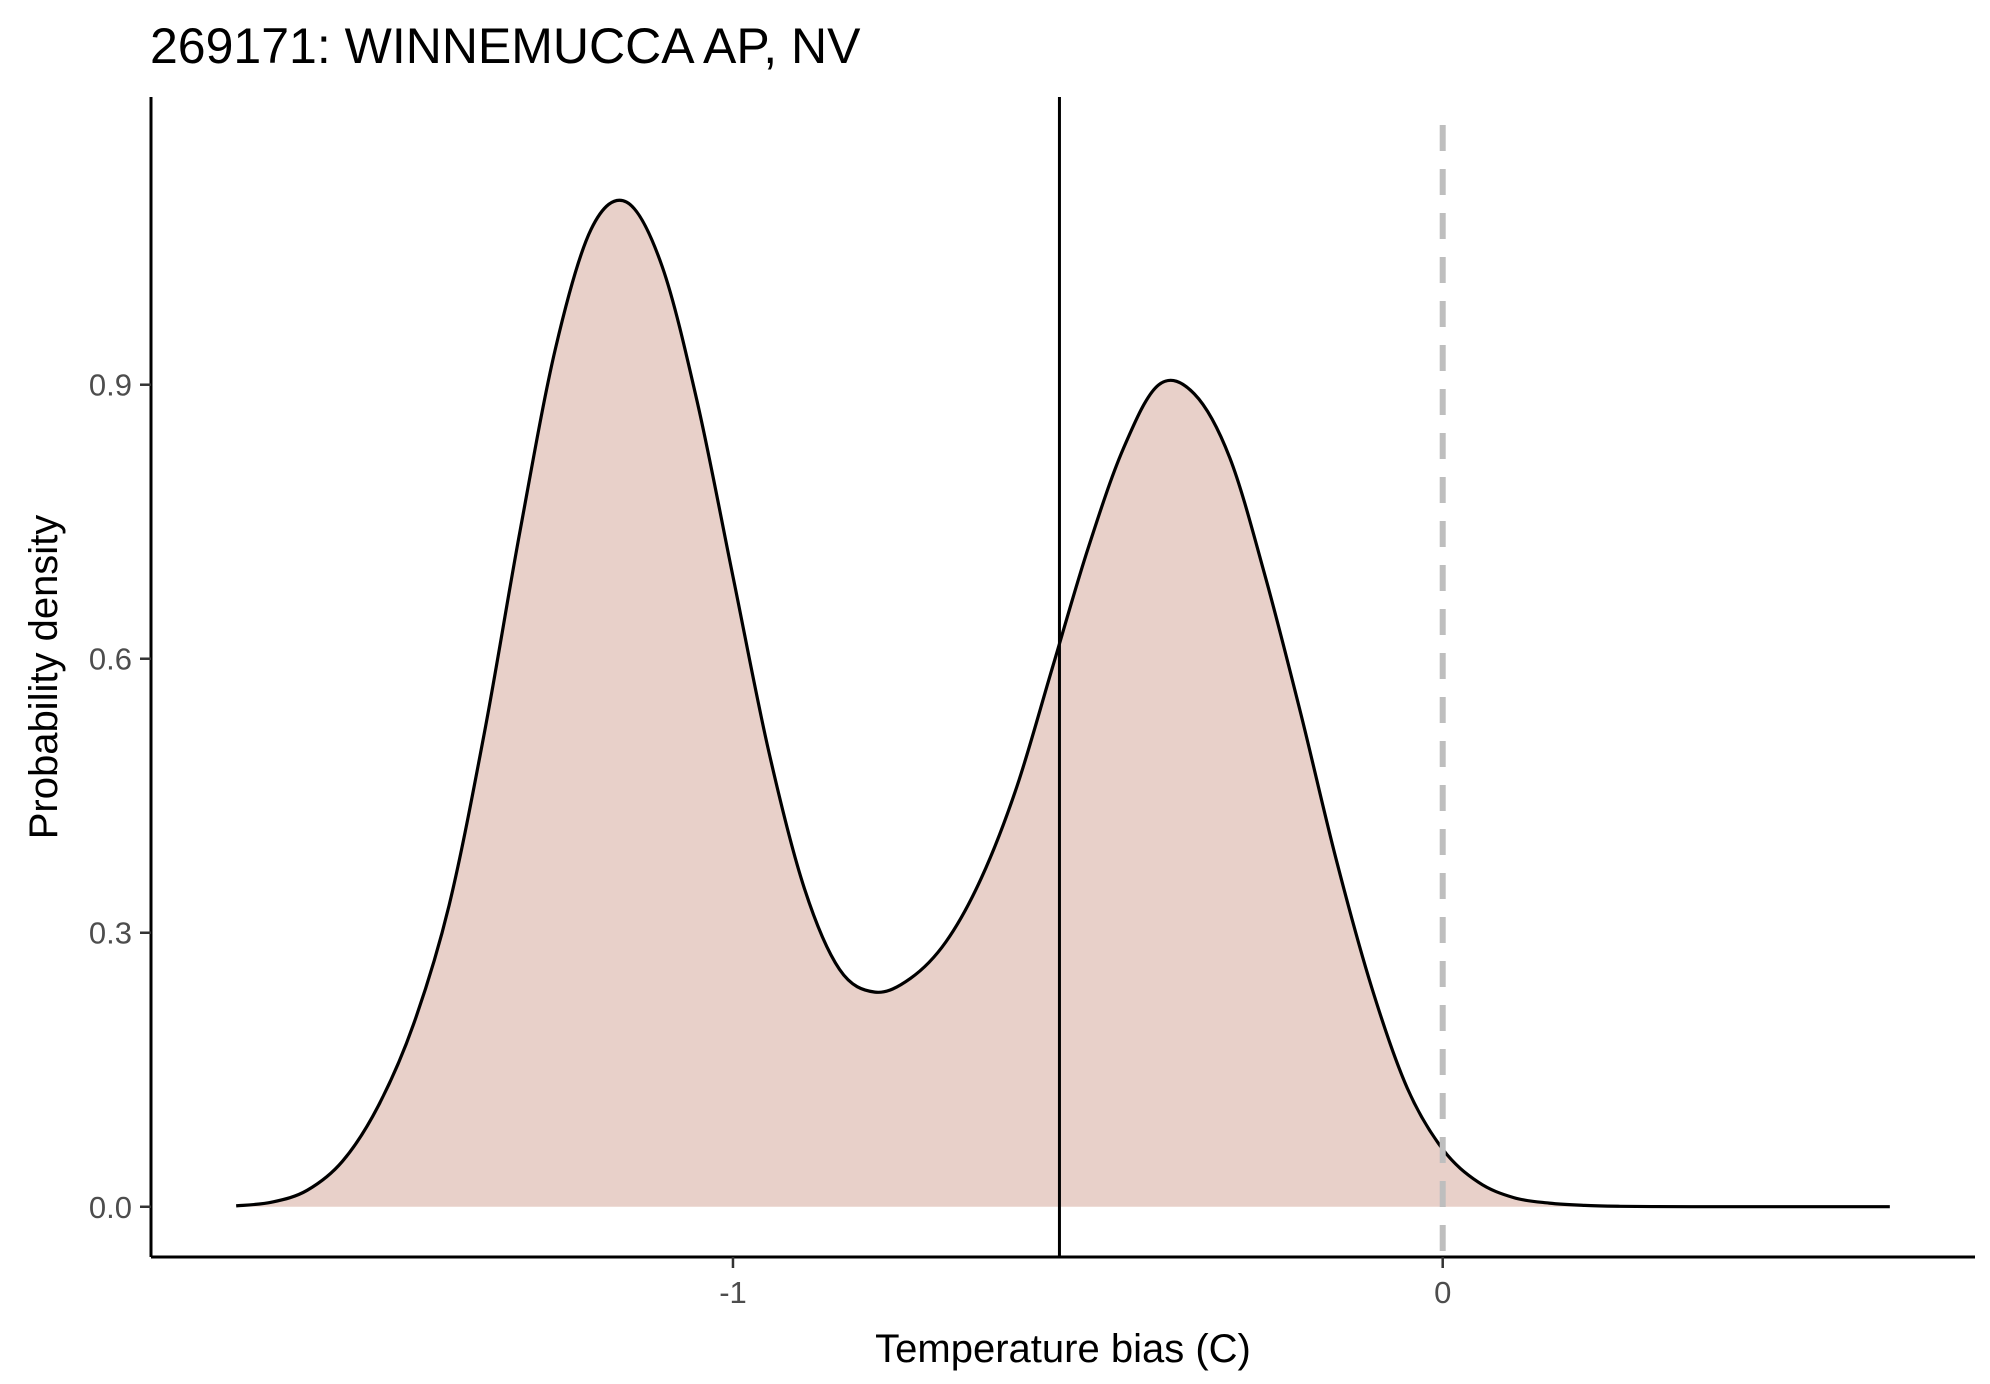 The image size is (1990, 1384). What do you see at coordinates (1063, 1349) in the screenshot?
I see `x-axis-title: Temperature bias (C)` at bounding box center [1063, 1349].